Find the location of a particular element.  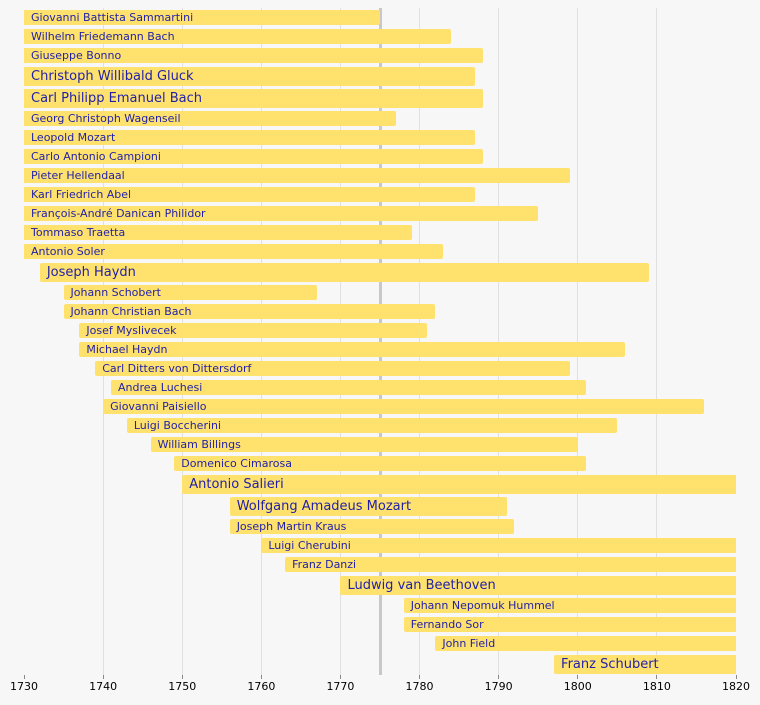

composer-bar: Luigi Cherubini is located at coordinates (498, 545).